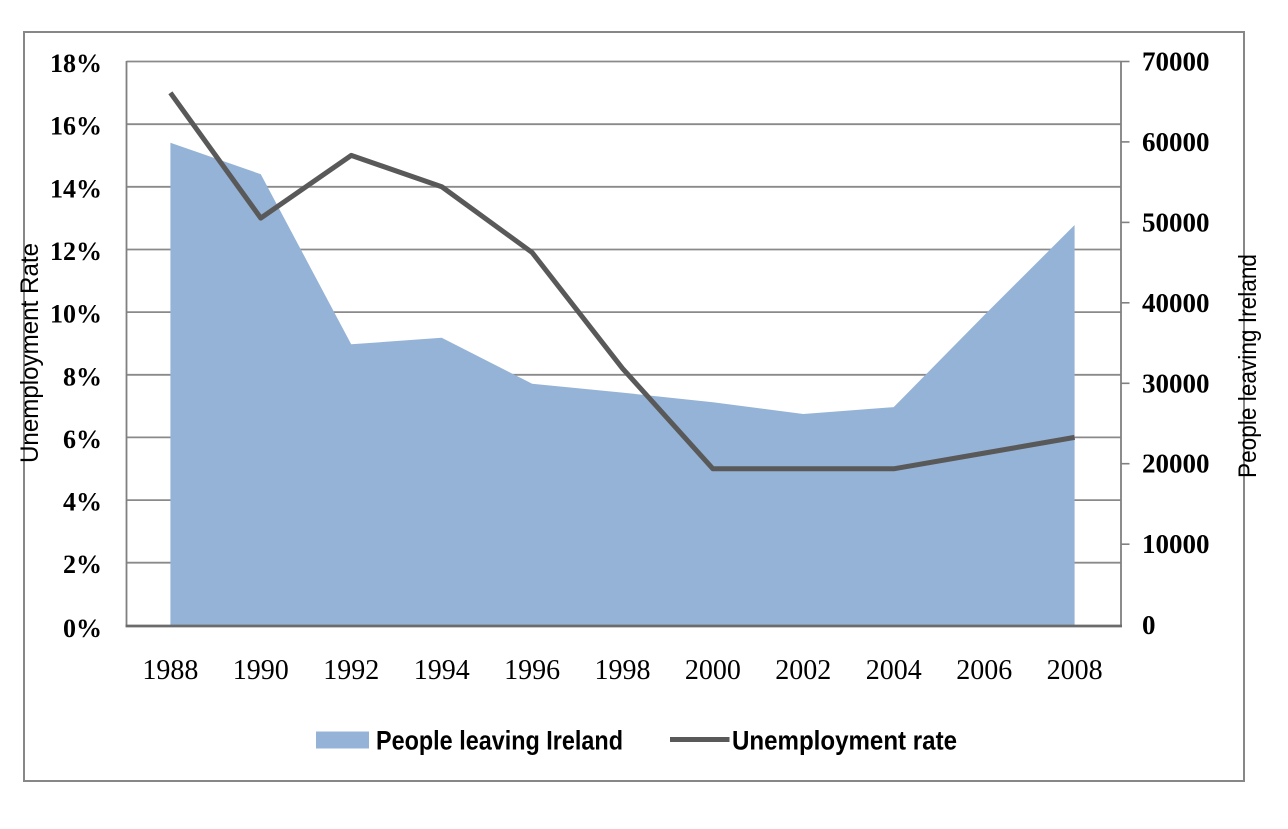 This screenshot has height=829, width=1288. I want to click on svg-text: 1992, so click(351, 670).